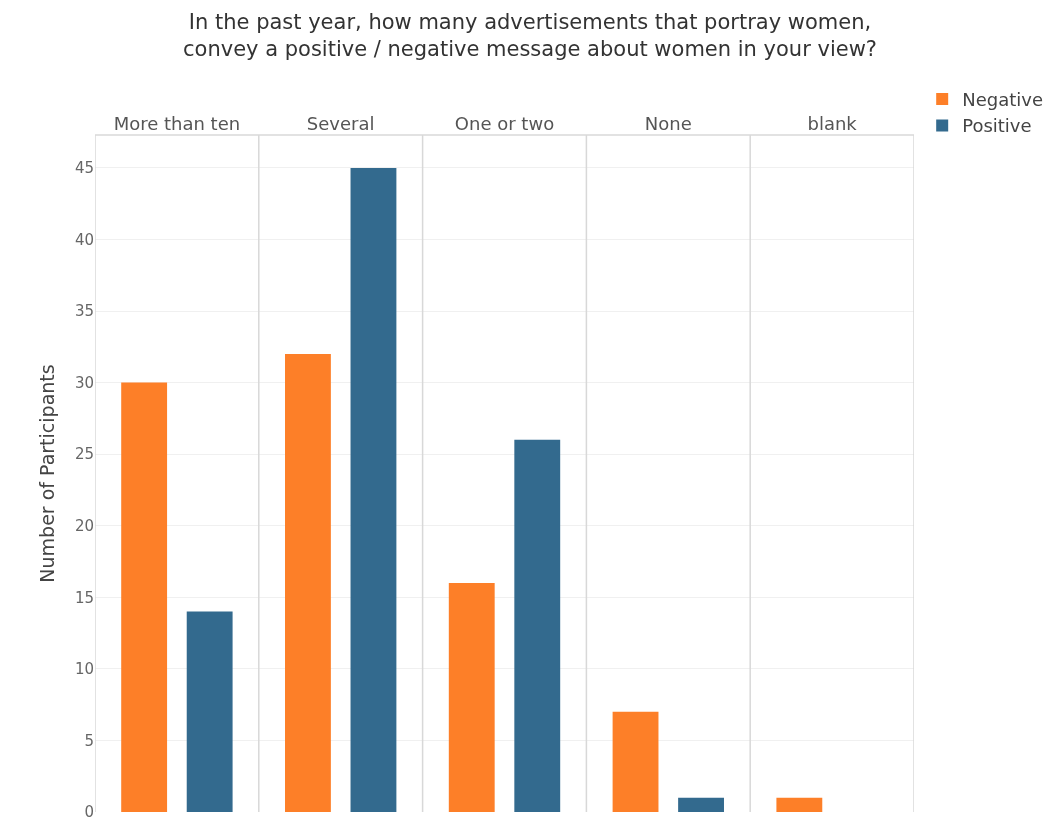 Image resolution: width=1060 pixels, height=833 pixels. I want to click on x-tick-label: blank, so click(832, 124).